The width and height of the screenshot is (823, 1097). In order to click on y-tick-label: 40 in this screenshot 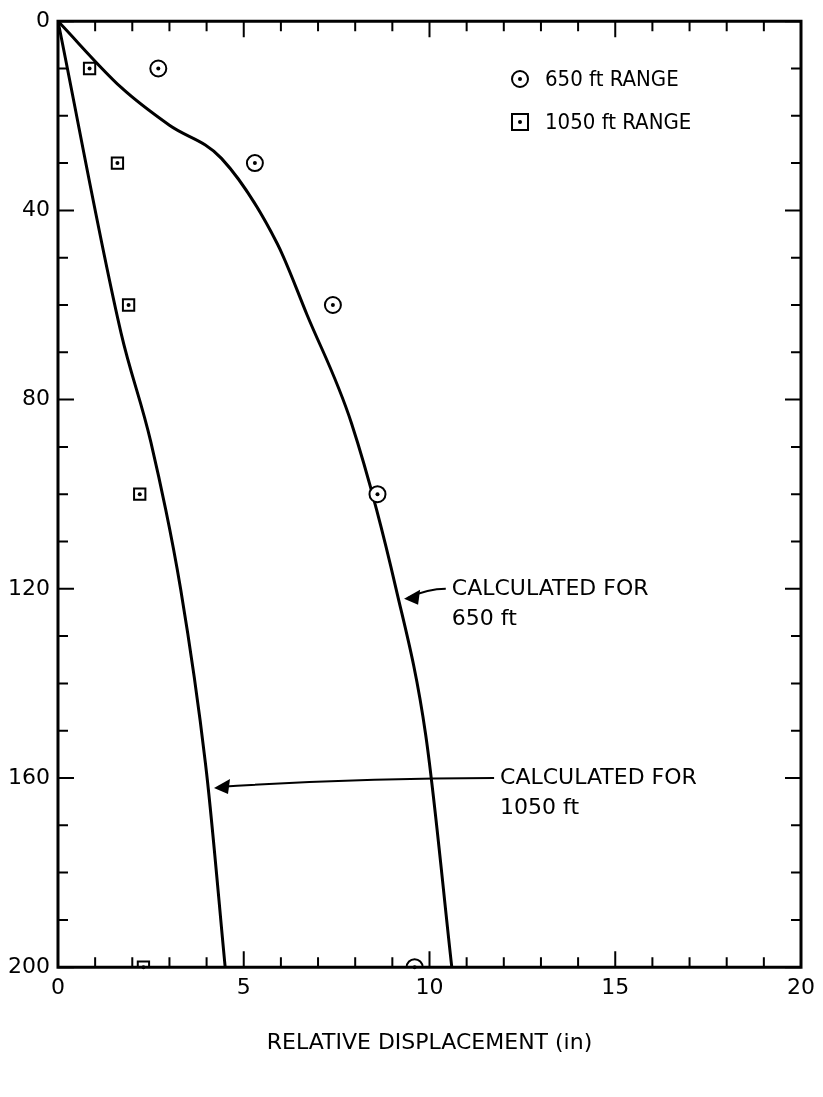, I will do `click(35, 209)`.